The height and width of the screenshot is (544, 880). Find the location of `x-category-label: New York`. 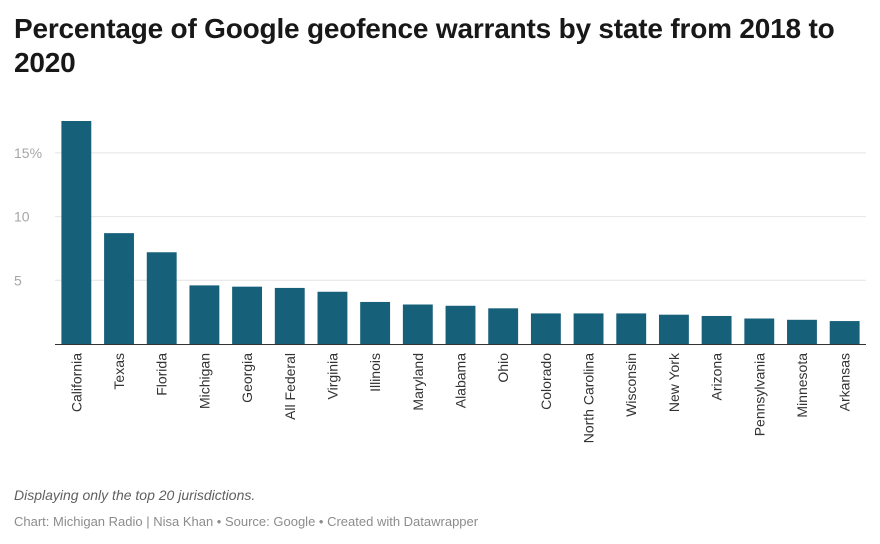

x-category-label: New York is located at coordinates (674, 382).